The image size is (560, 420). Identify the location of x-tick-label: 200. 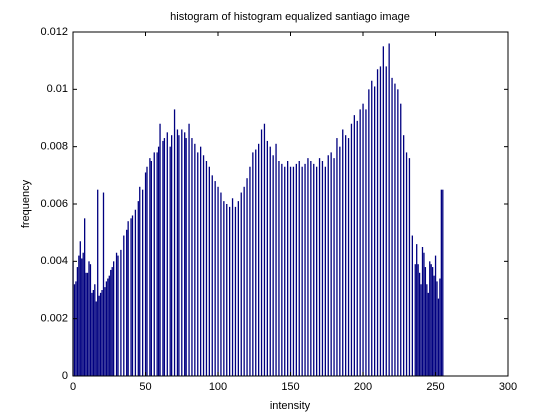
(363, 387).